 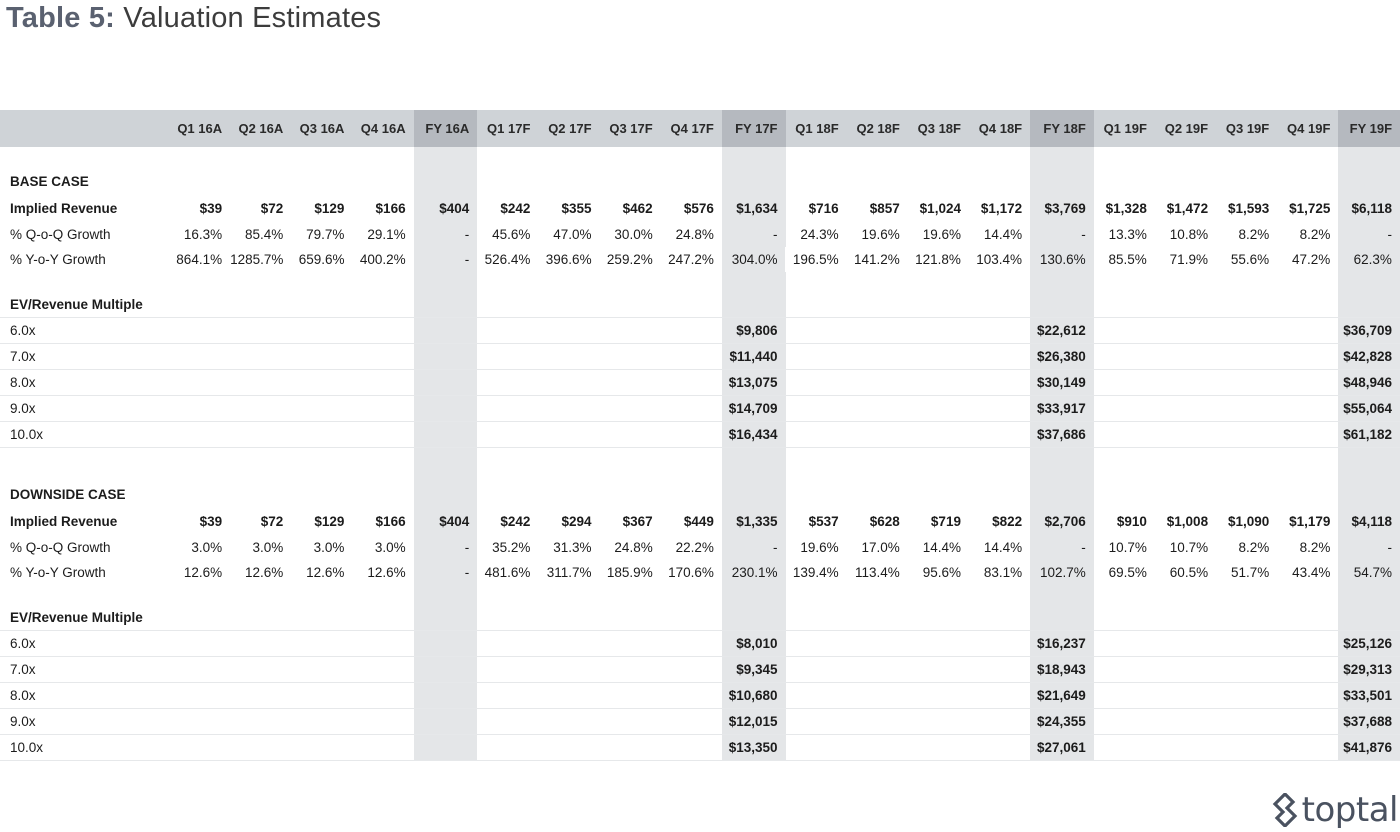 I want to click on table-cell: $16,434, so click(x=753, y=434).